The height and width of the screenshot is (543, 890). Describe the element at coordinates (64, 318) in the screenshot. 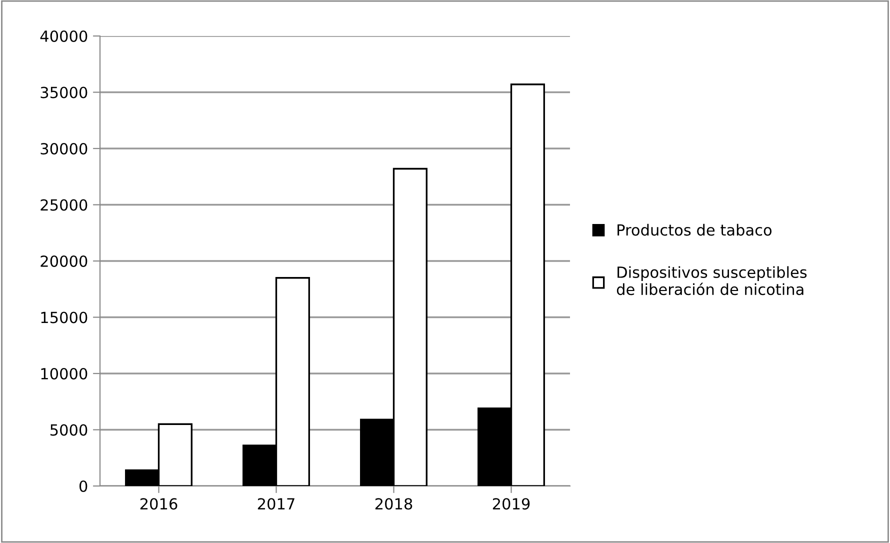

I see `y-tick-label: 15000` at that location.